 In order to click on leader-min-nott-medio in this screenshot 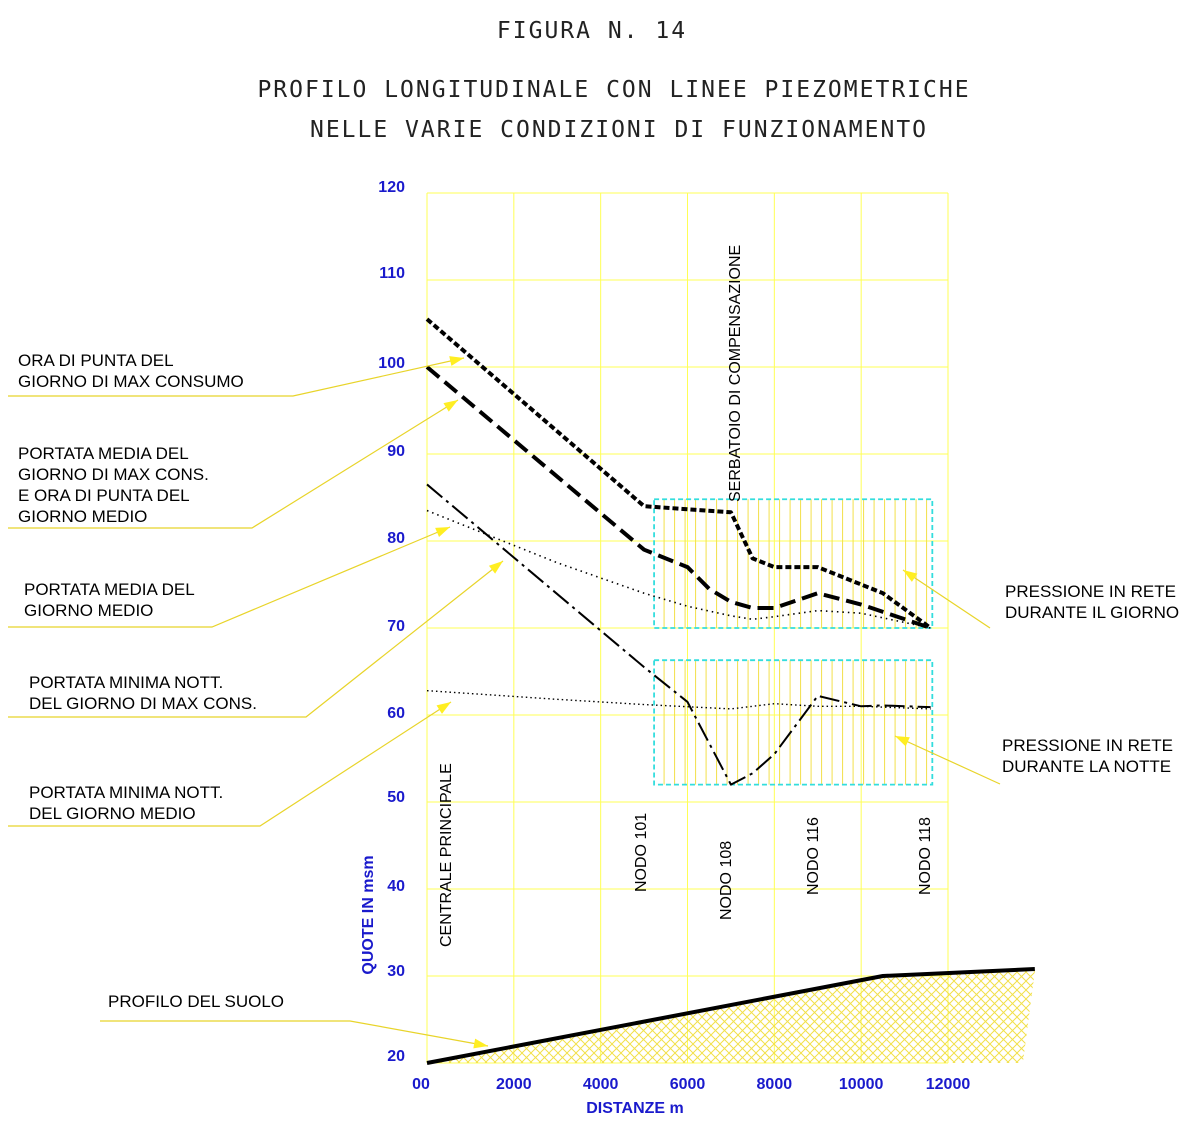, I will do `click(230, 764)`.